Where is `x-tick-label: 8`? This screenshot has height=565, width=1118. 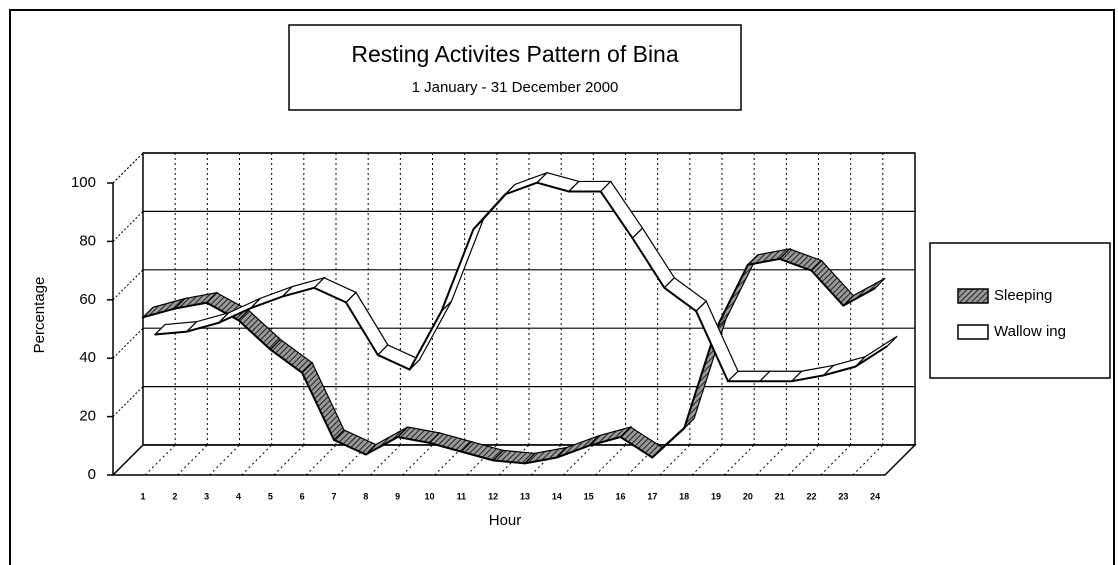 x-tick-label: 8 is located at coordinates (365, 496).